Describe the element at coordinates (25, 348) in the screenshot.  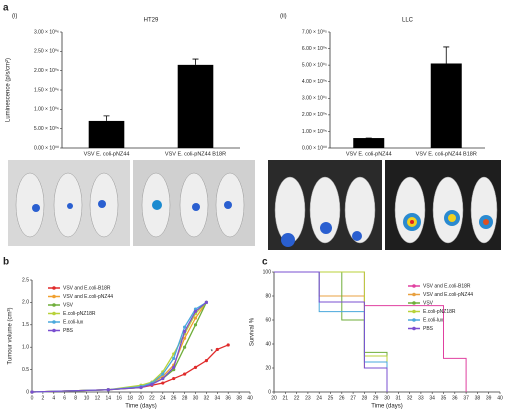
I see `y-tick-label: 1.0` at that location.